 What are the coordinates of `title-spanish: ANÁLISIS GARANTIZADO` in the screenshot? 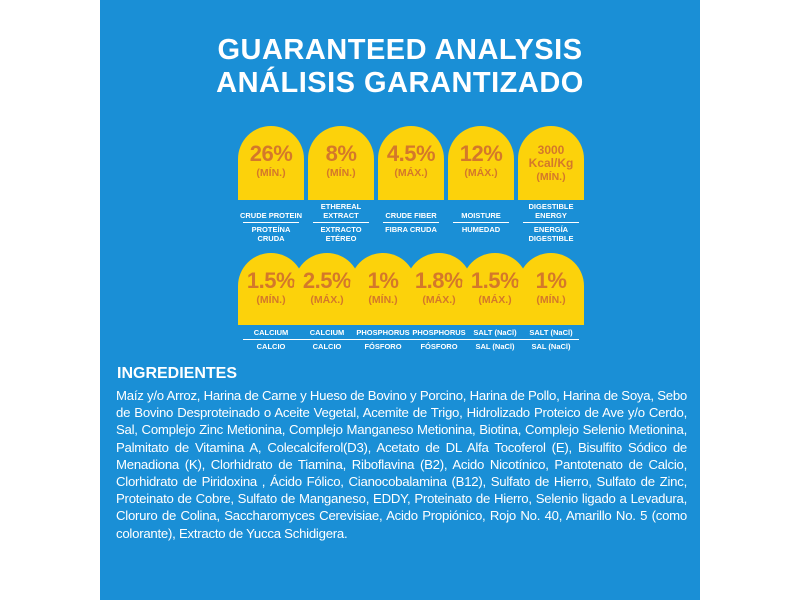 It's located at (400, 83).